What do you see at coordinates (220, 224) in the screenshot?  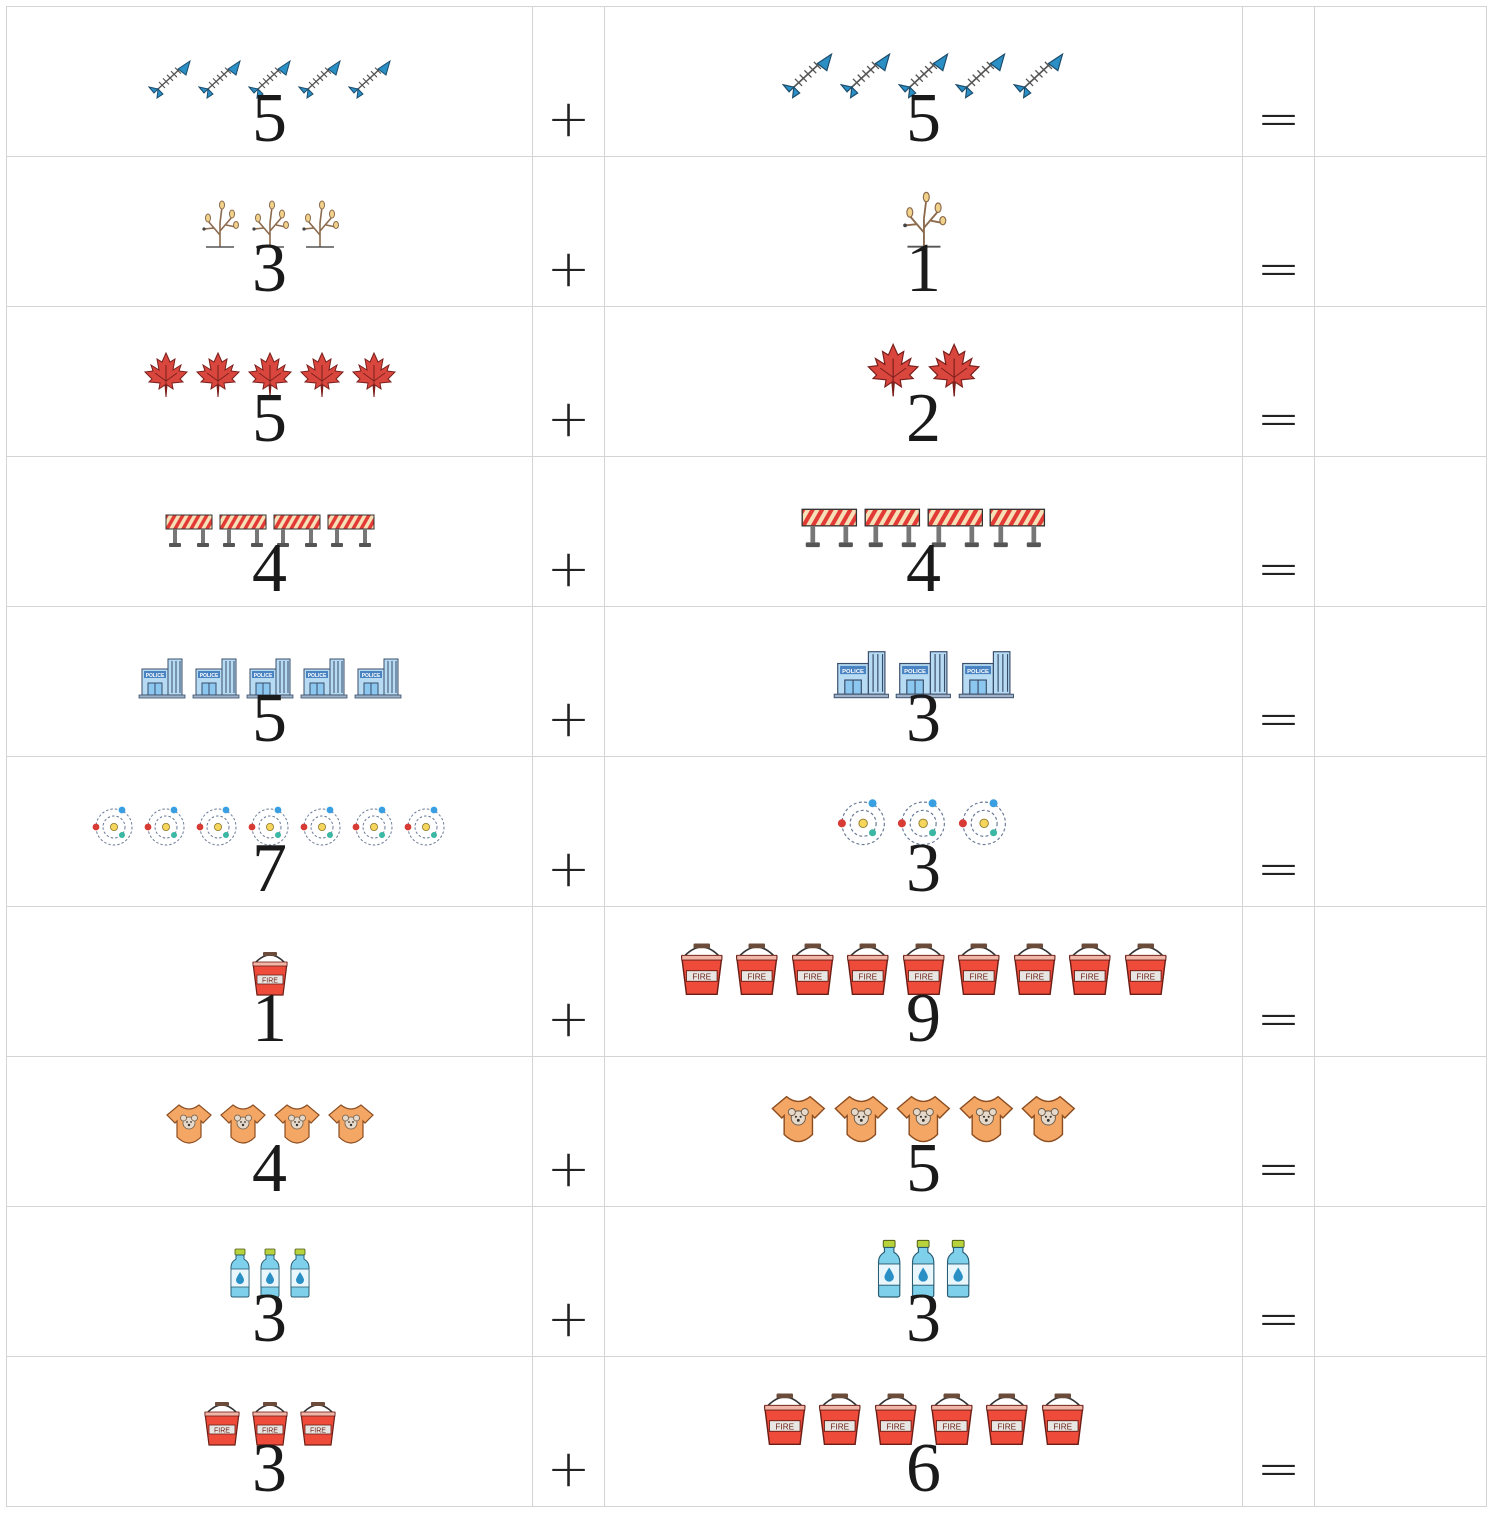 I see `bare-tree-icon` at bounding box center [220, 224].